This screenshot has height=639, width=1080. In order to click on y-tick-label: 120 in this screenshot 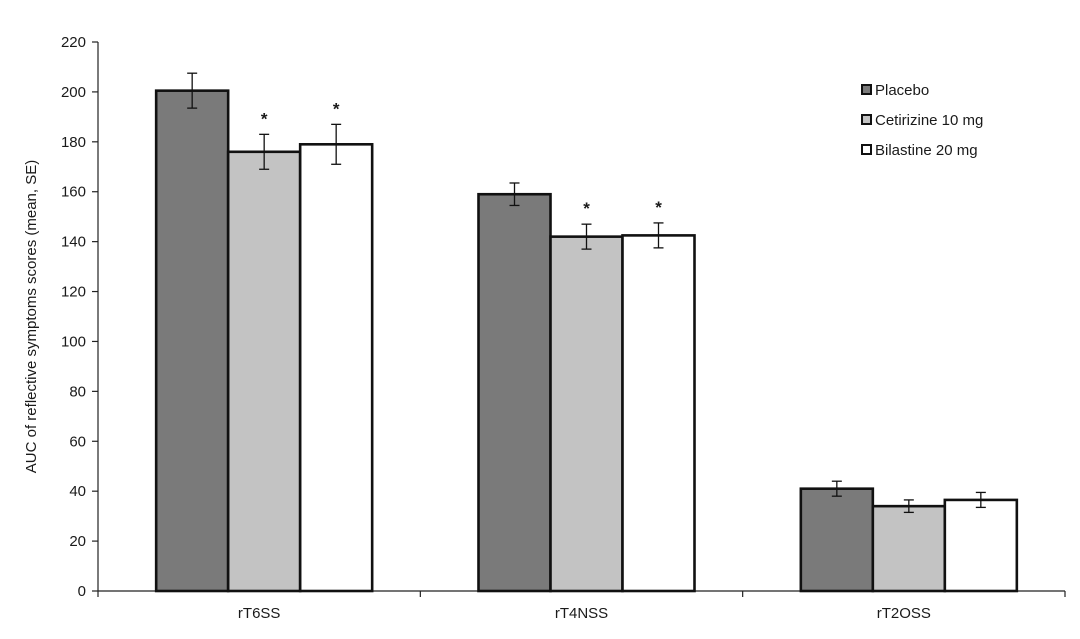, I will do `click(73, 292)`.